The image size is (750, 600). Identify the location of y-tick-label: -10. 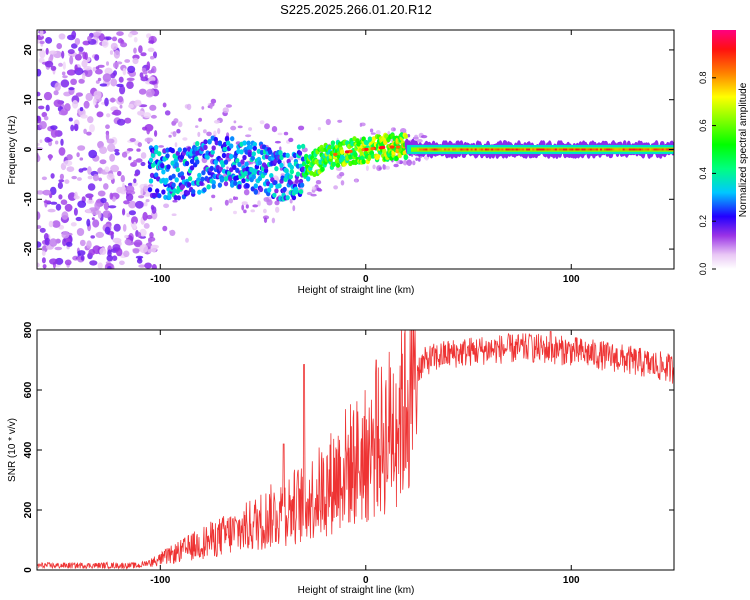
(28, 199).